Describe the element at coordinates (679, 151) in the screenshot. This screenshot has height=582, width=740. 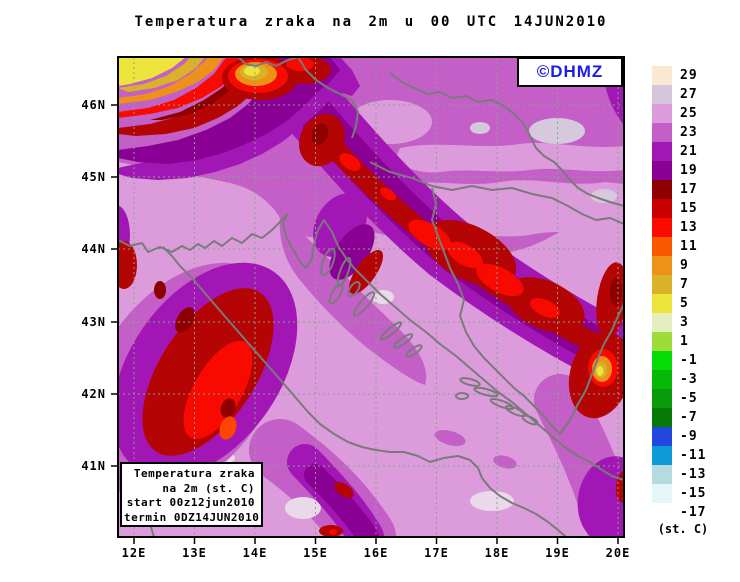
I see `colorbar-entry: 21` at that location.